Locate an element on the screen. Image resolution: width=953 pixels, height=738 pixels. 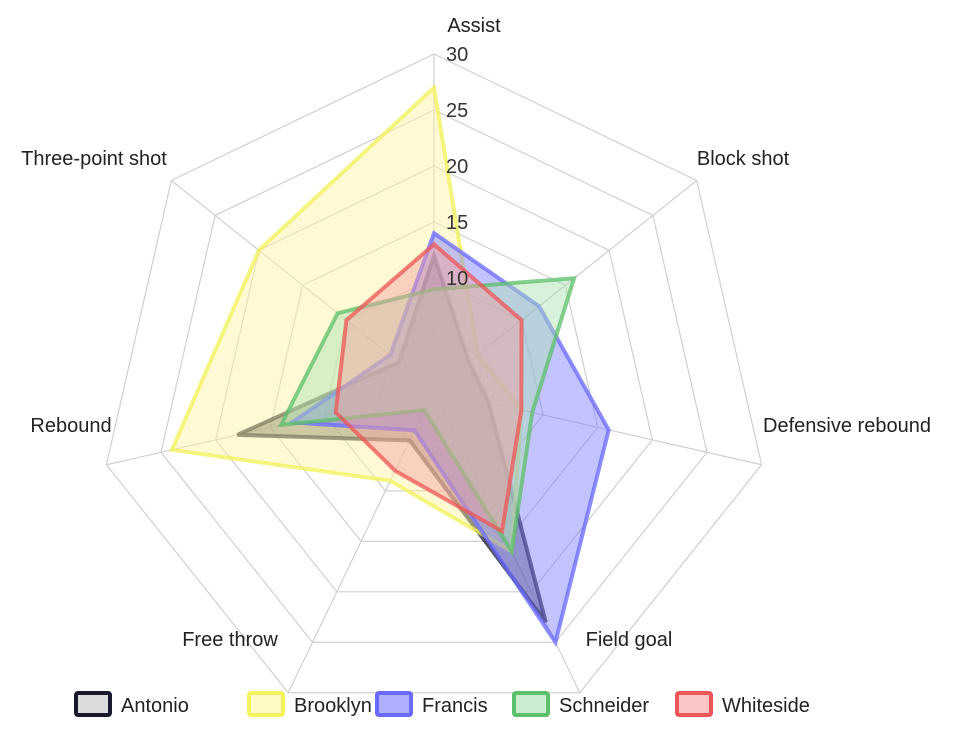
legend: Antonio Brooklyn Francis Schneider Whiteside is located at coordinates (442, 704).